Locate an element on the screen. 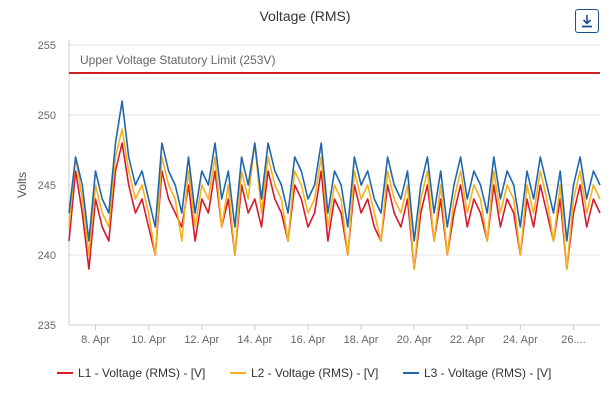 The image size is (610, 400). y-tick-label: 245 is located at coordinates (47, 186).